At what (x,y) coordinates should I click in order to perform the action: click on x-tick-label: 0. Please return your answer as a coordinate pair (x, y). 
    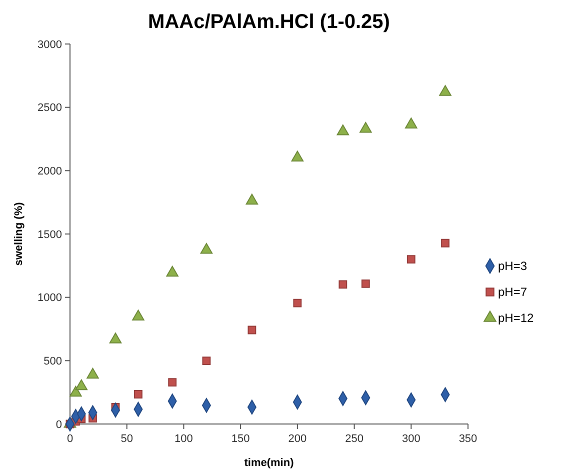
    Looking at the image, I should click on (70, 439).